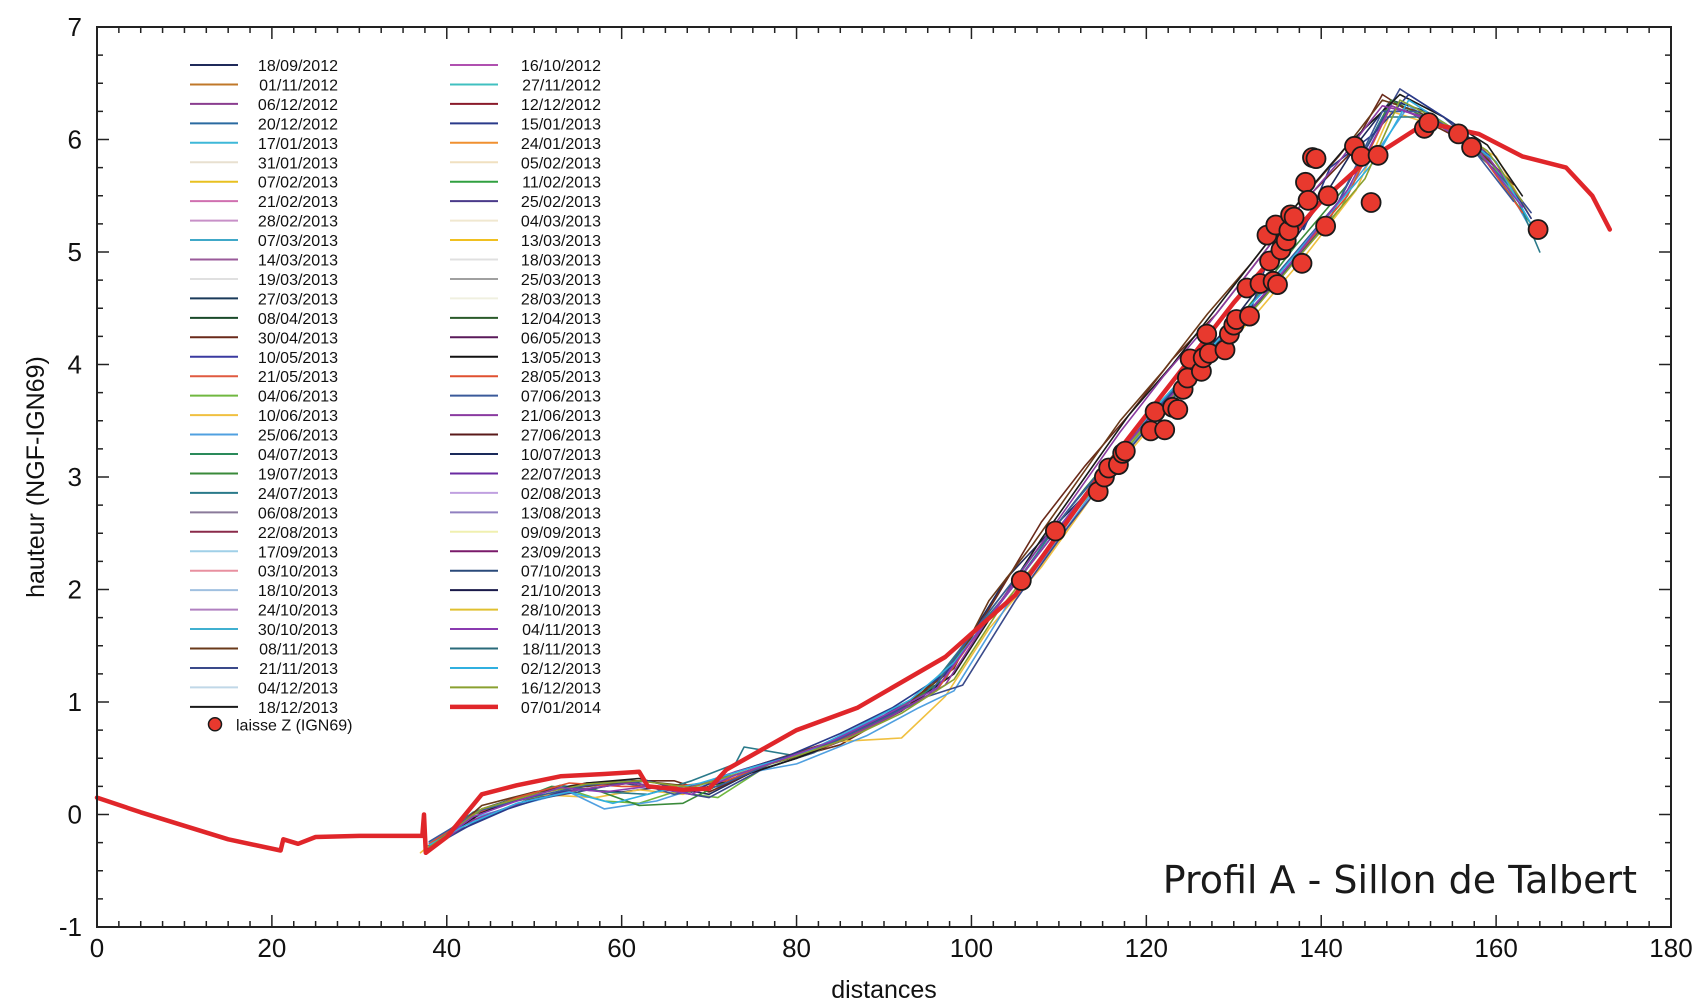 The image size is (1700, 1006). What do you see at coordinates (298, 261) in the screenshot?
I see `legend-label: 14/03/2013` at bounding box center [298, 261].